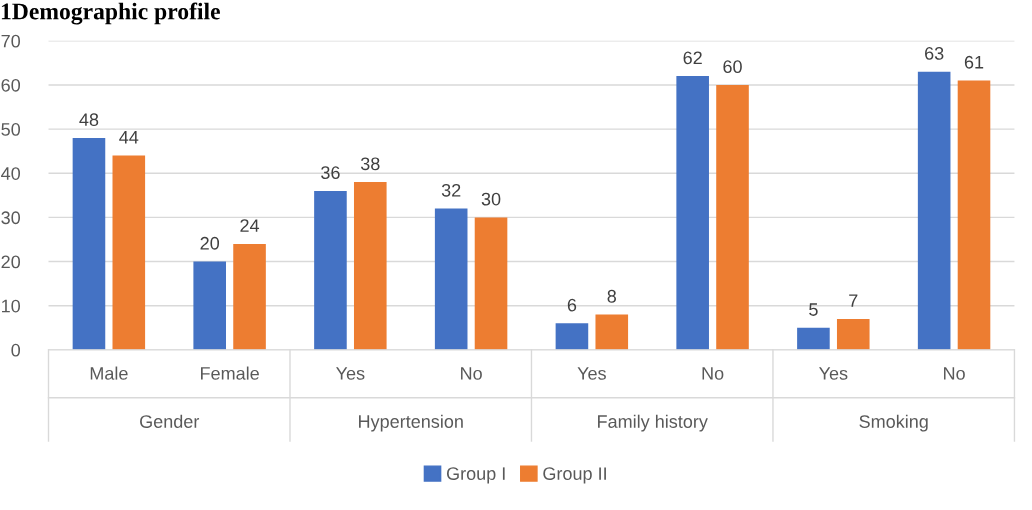  Describe the element at coordinates (813, 309) in the screenshot. I see `data-label: 5` at that location.